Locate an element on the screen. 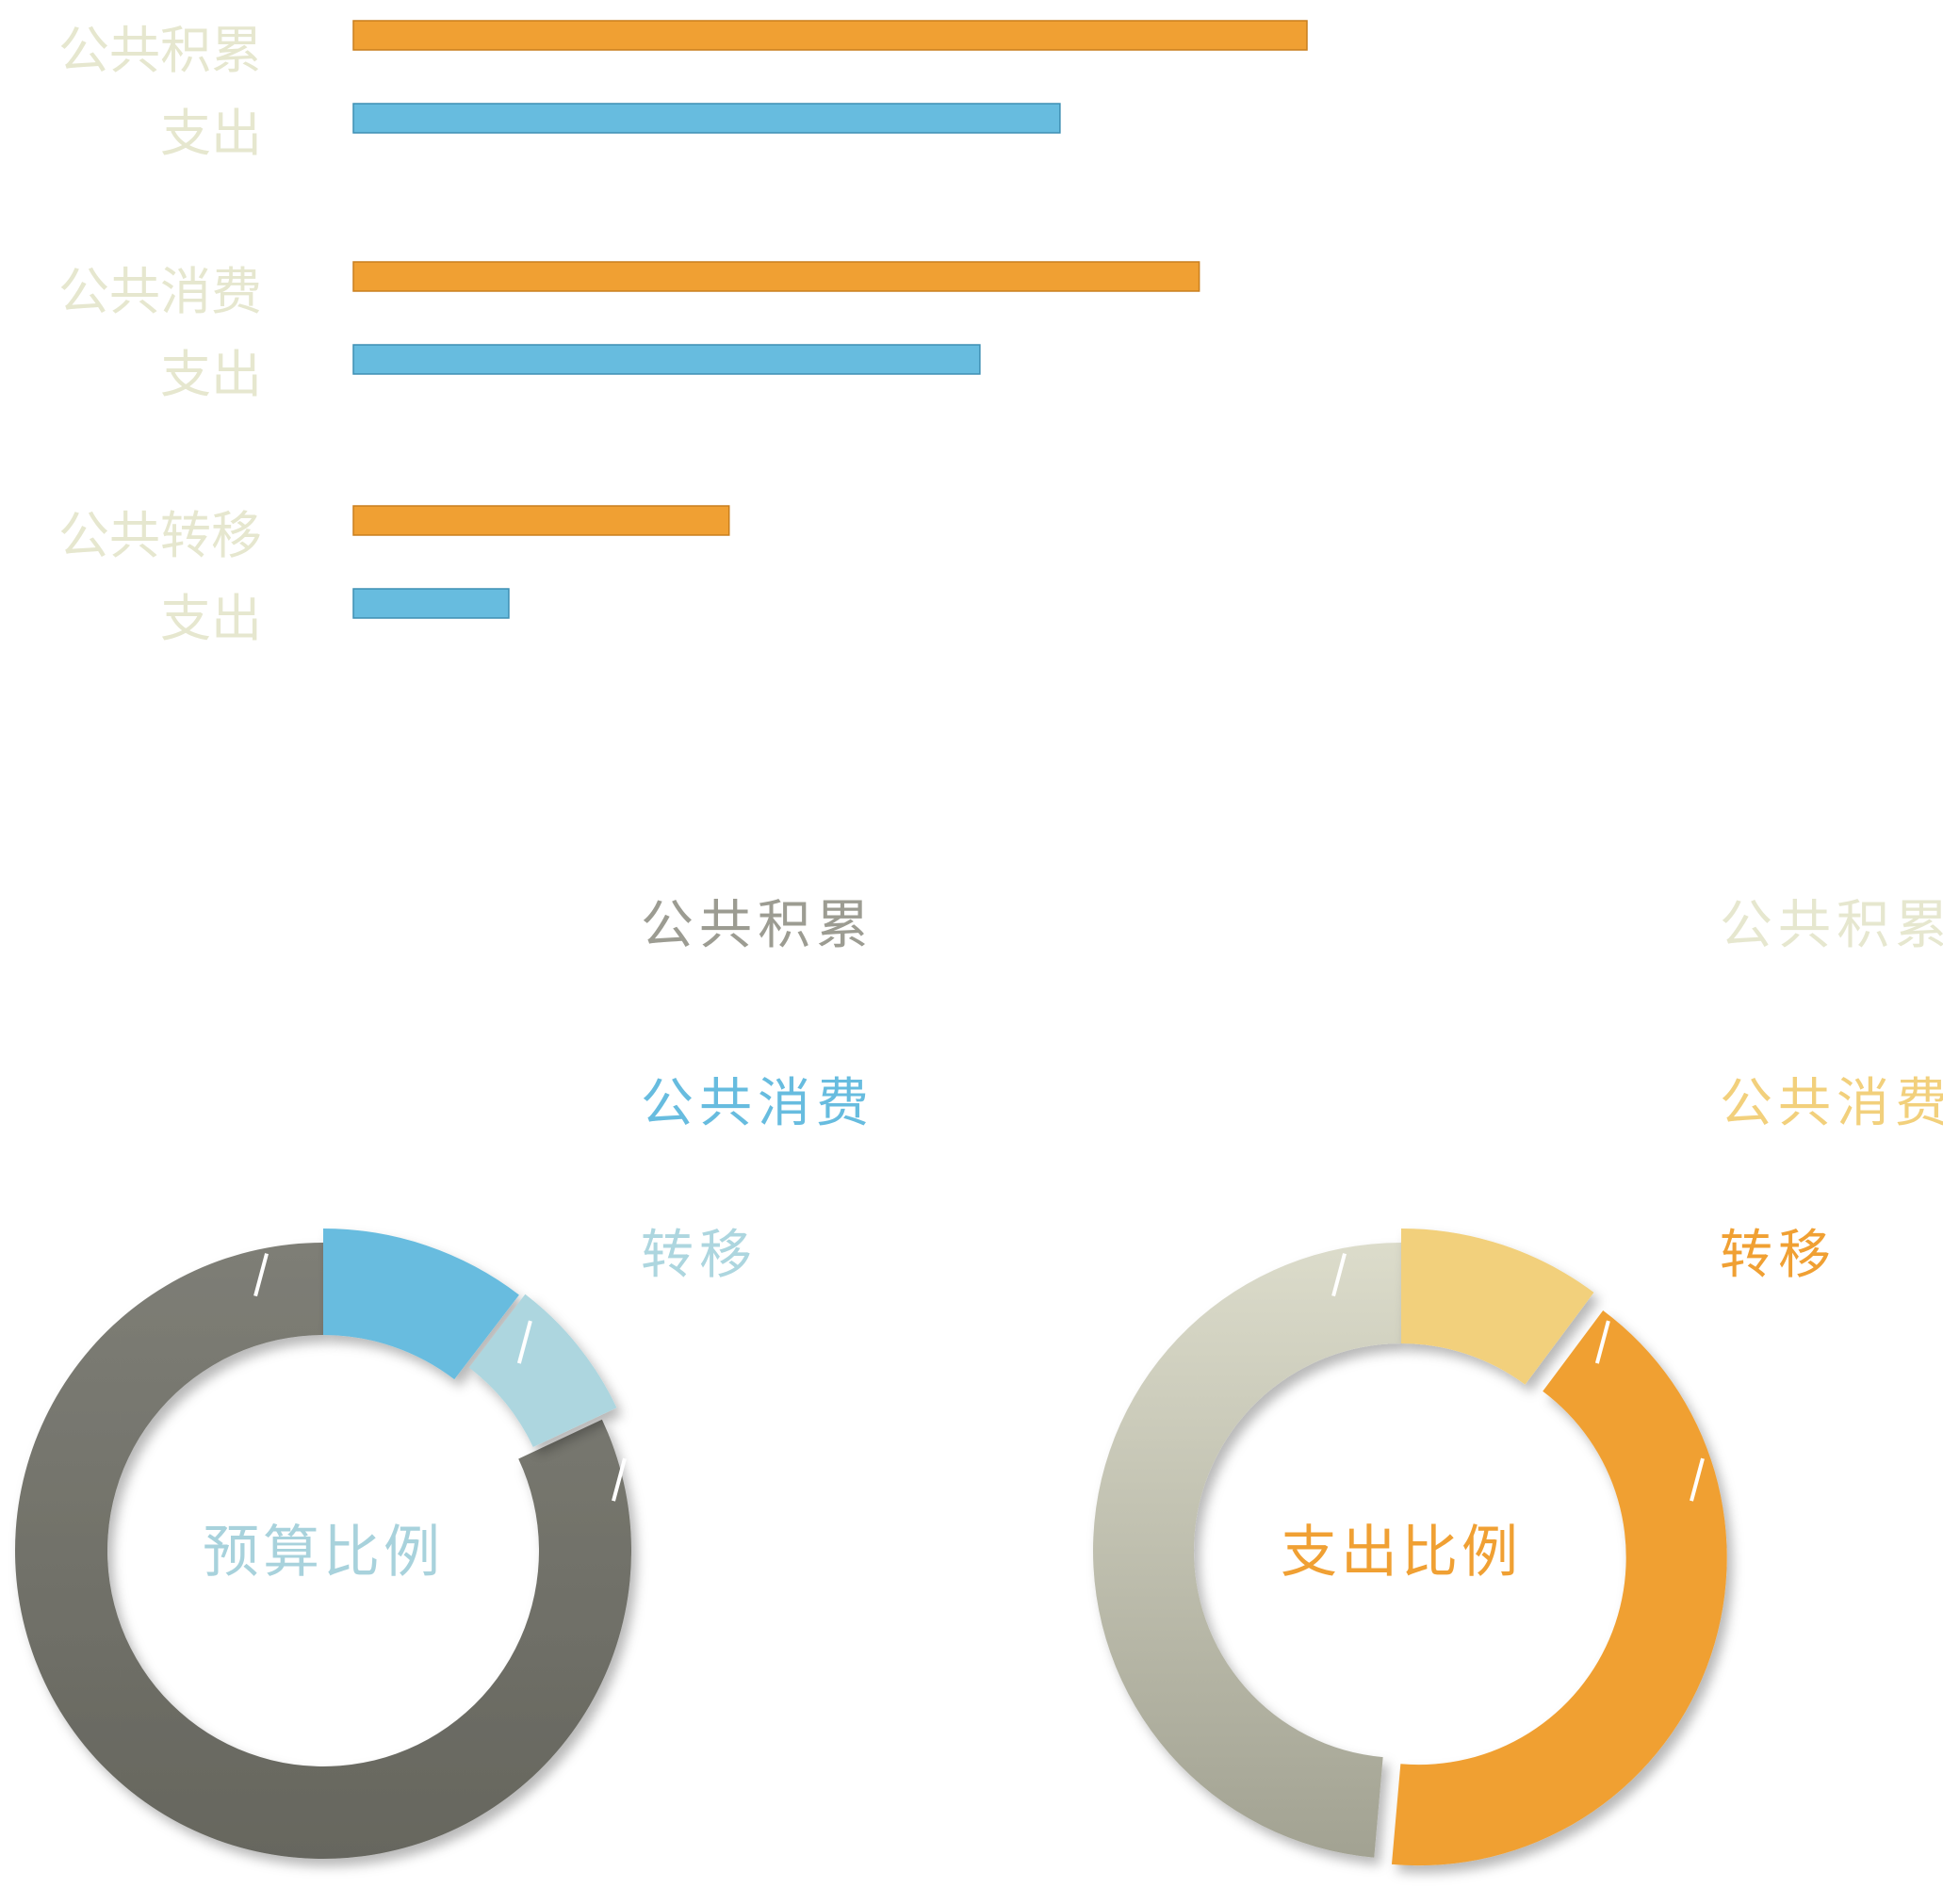 The width and height of the screenshot is (1943, 1904). bar-category-label: 公共消费 is located at coordinates (160, 292).